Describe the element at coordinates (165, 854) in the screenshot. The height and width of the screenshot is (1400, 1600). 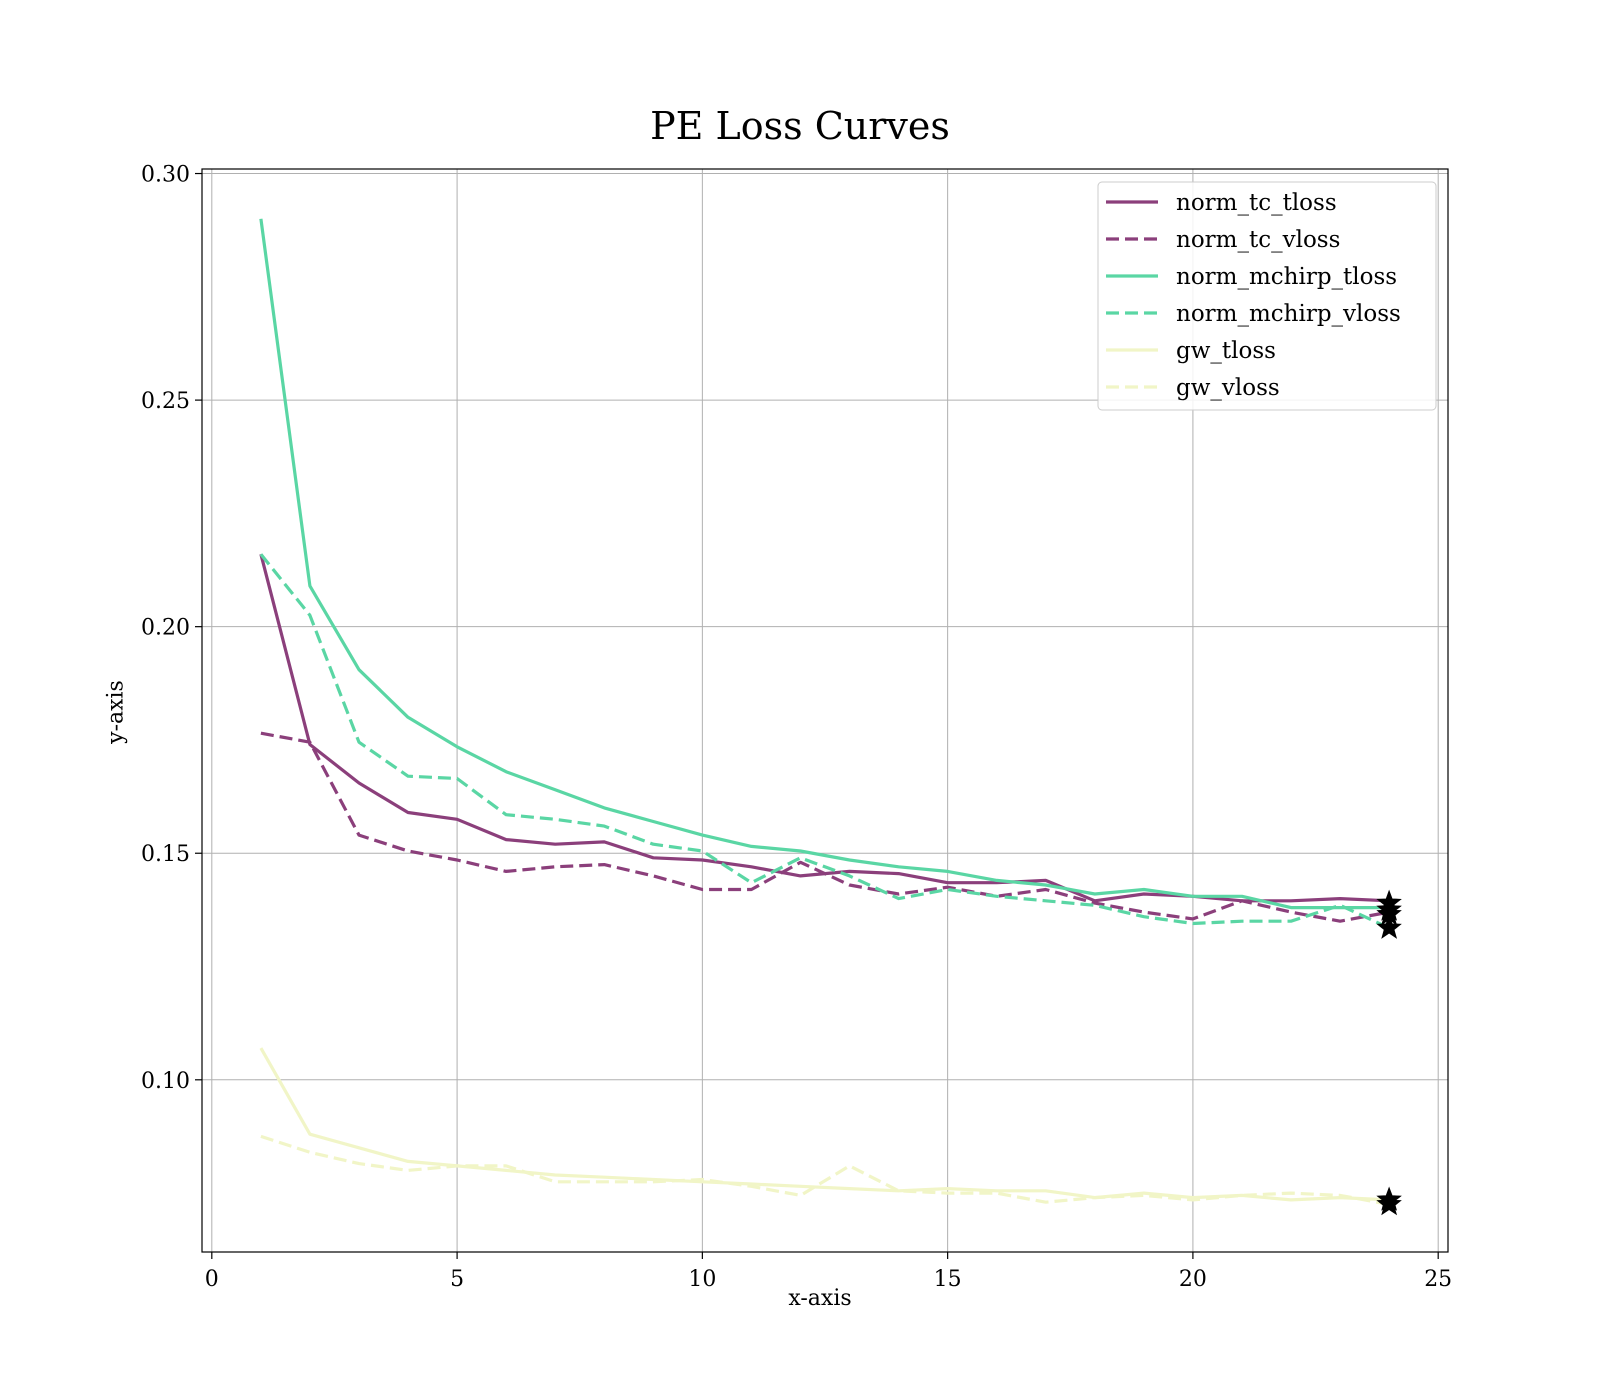
I see `y-tick-label: 0.15` at that location.